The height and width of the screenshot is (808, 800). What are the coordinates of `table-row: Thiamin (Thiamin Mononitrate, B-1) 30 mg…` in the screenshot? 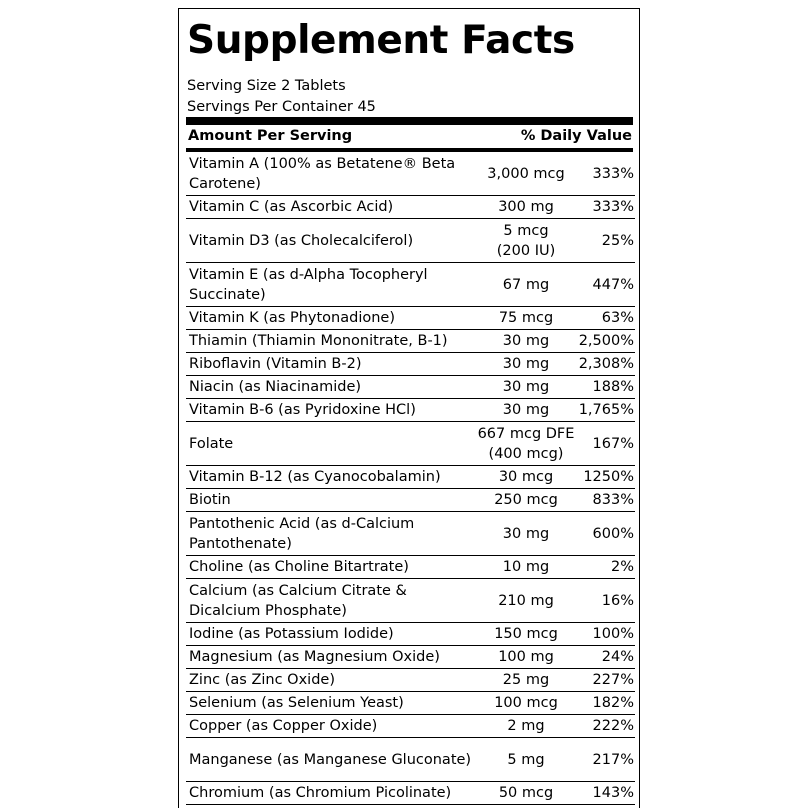 It's located at (410, 341).